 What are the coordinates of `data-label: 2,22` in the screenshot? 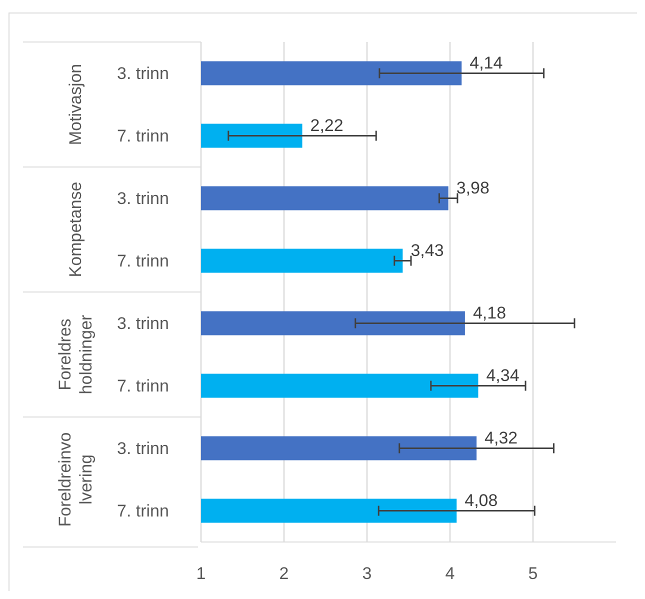 It's located at (327, 125).